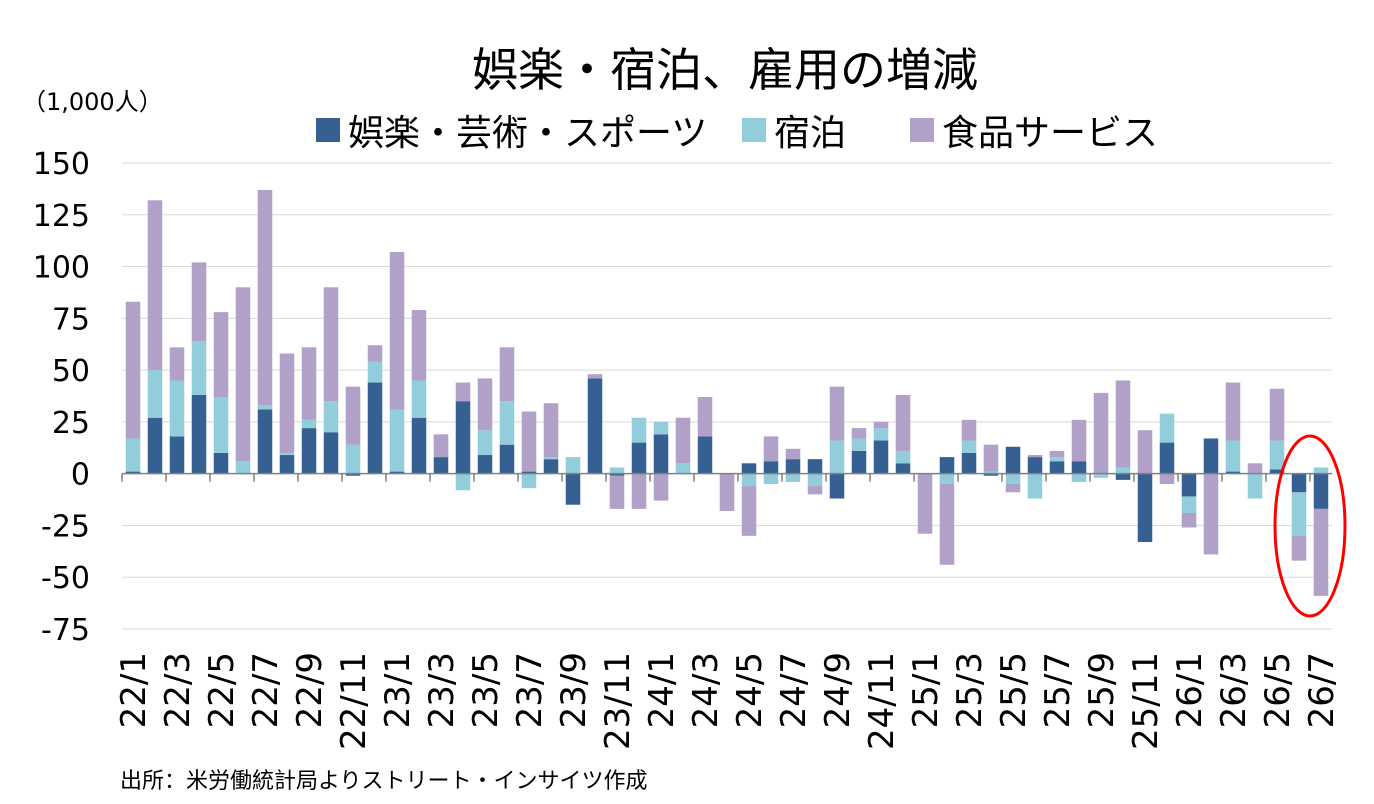 The width and height of the screenshot is (1374, 804). What do you see at coordinates (810, 133) in the screenshot?
I see `legend-label: 宿泊` at bounding box center [810, 133].